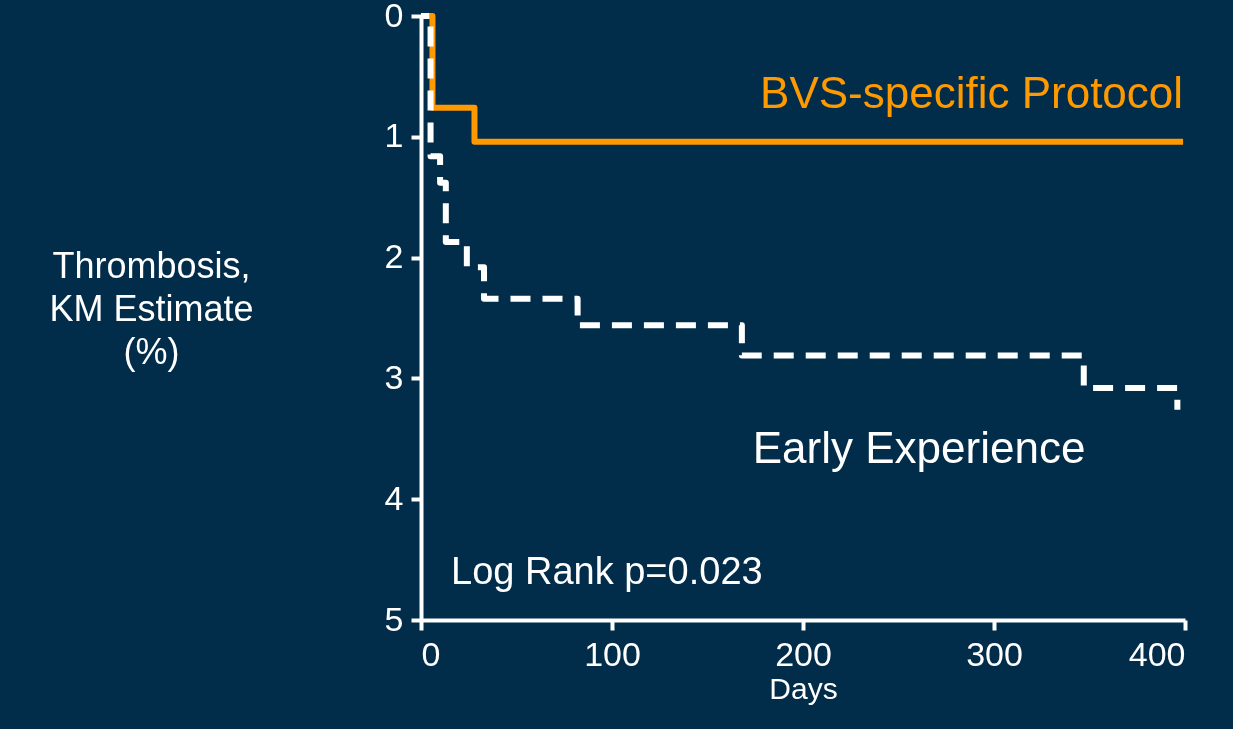 The image size is (1233, 729). I want to click on y-tick-label: 1, so click(394, 135).